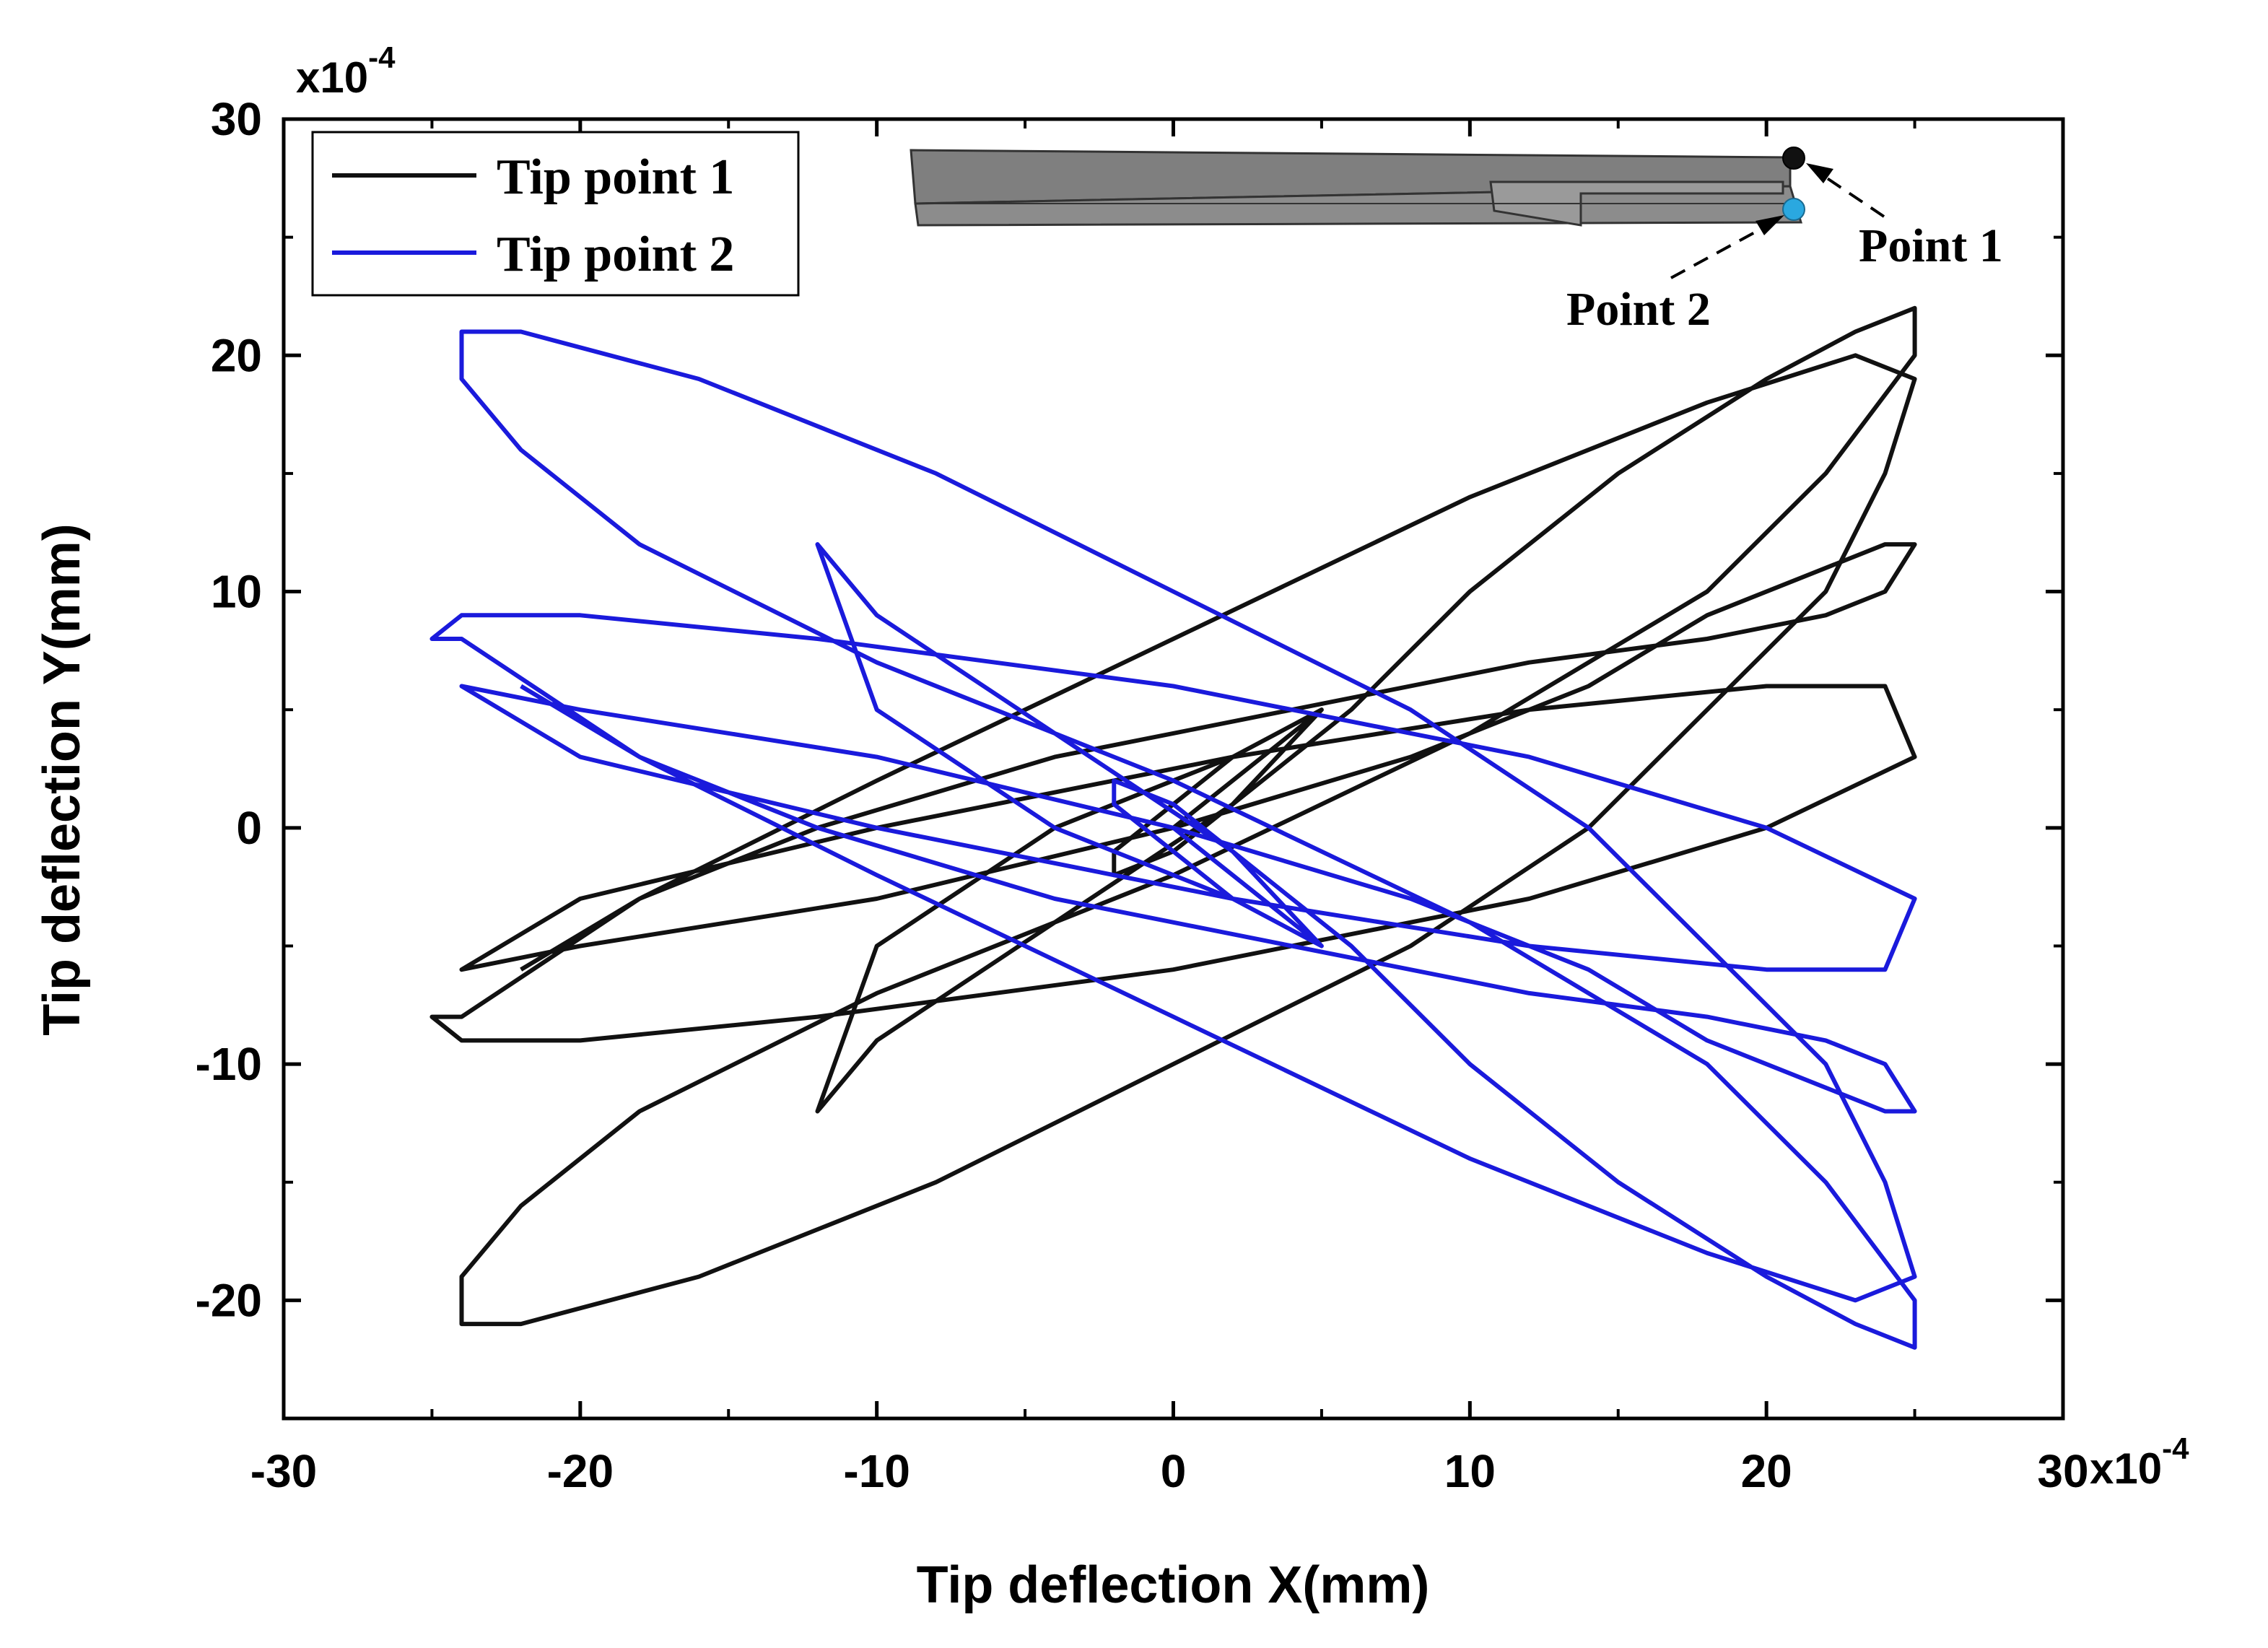 The image size is (2268, 1648). I want to click on x-tick-label: 30, so click(2062, 1471).